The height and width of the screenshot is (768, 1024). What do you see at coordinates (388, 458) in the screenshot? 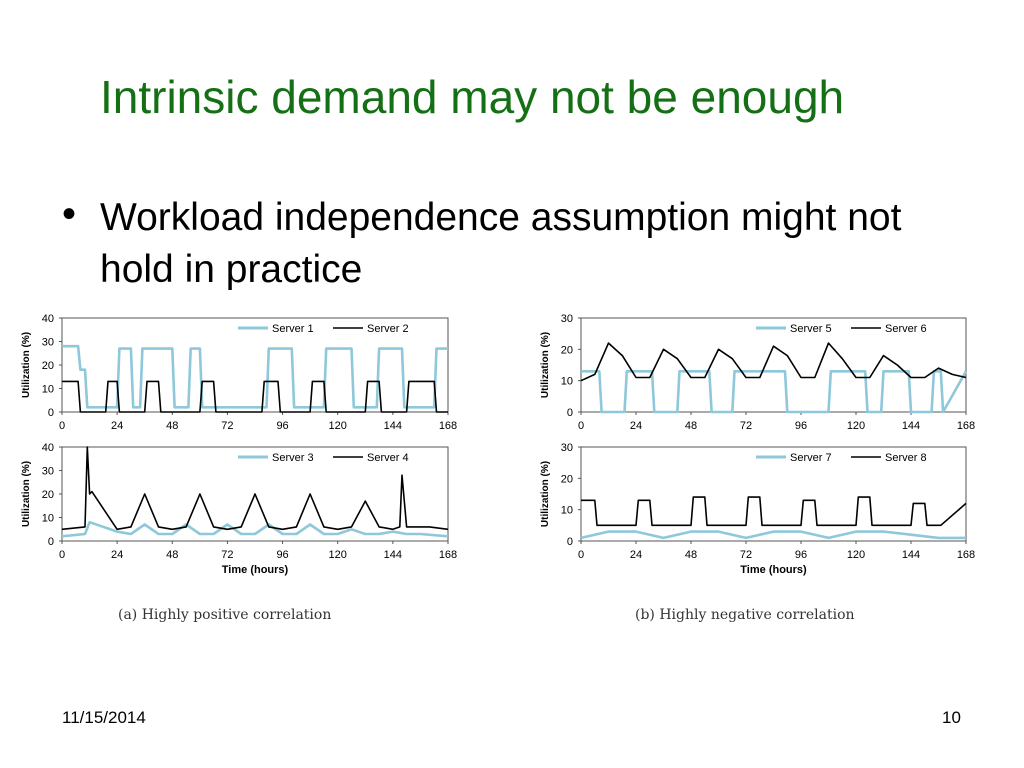
I see `legend-label: Server 4` at bounding box center [388, 458].